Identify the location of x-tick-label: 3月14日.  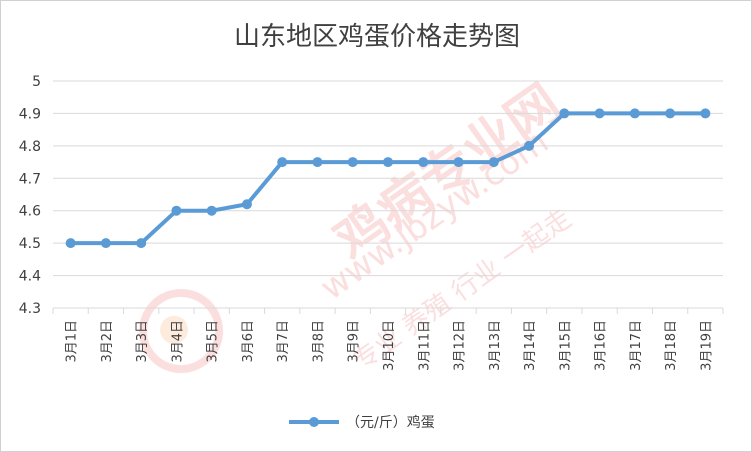
(530, 345).